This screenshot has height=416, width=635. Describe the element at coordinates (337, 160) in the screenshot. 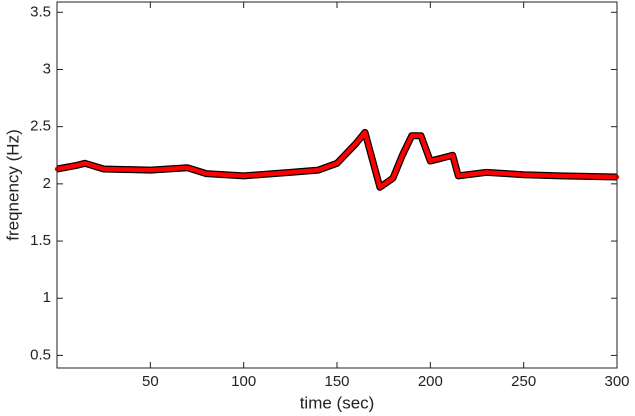

I see `line-series` at that location.